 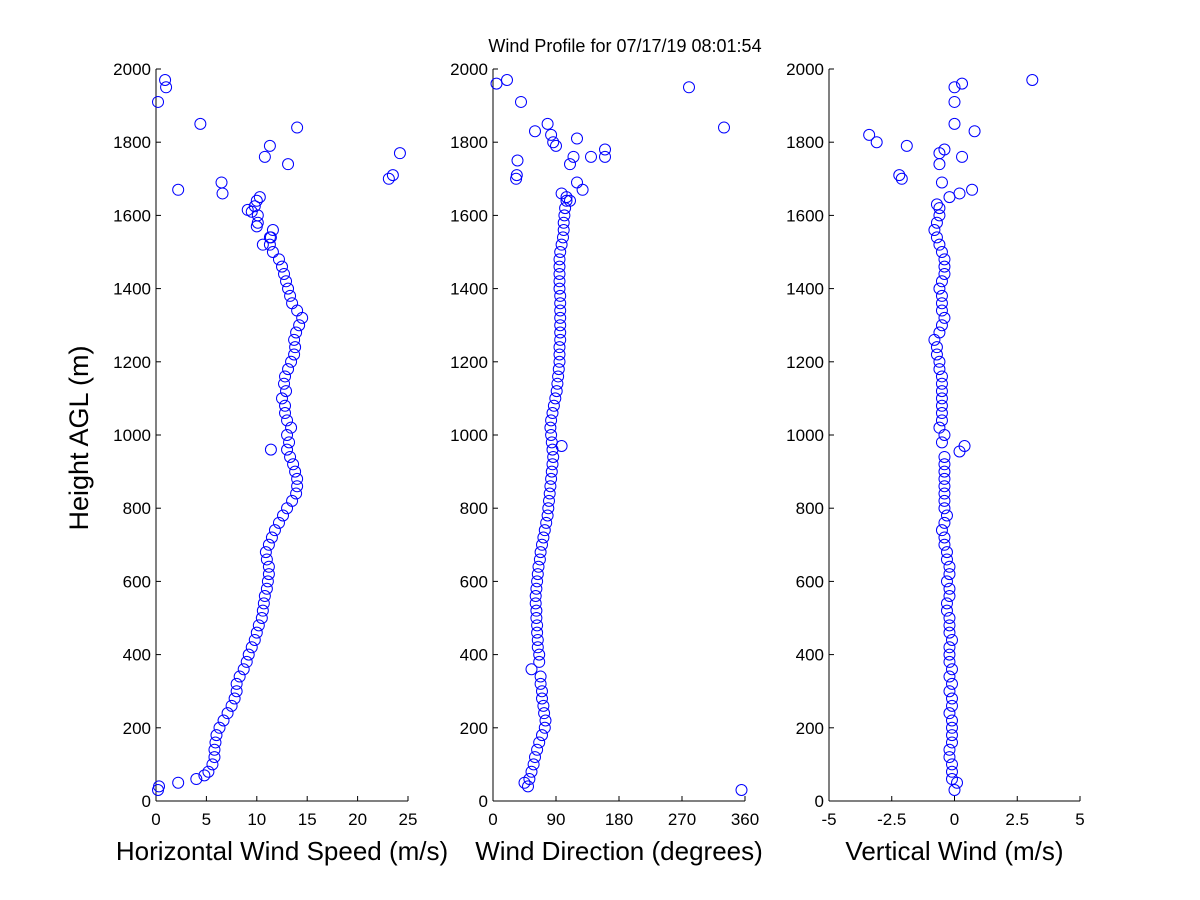 I want to click on y-tick-label: 0, so click(x=819, y=801).